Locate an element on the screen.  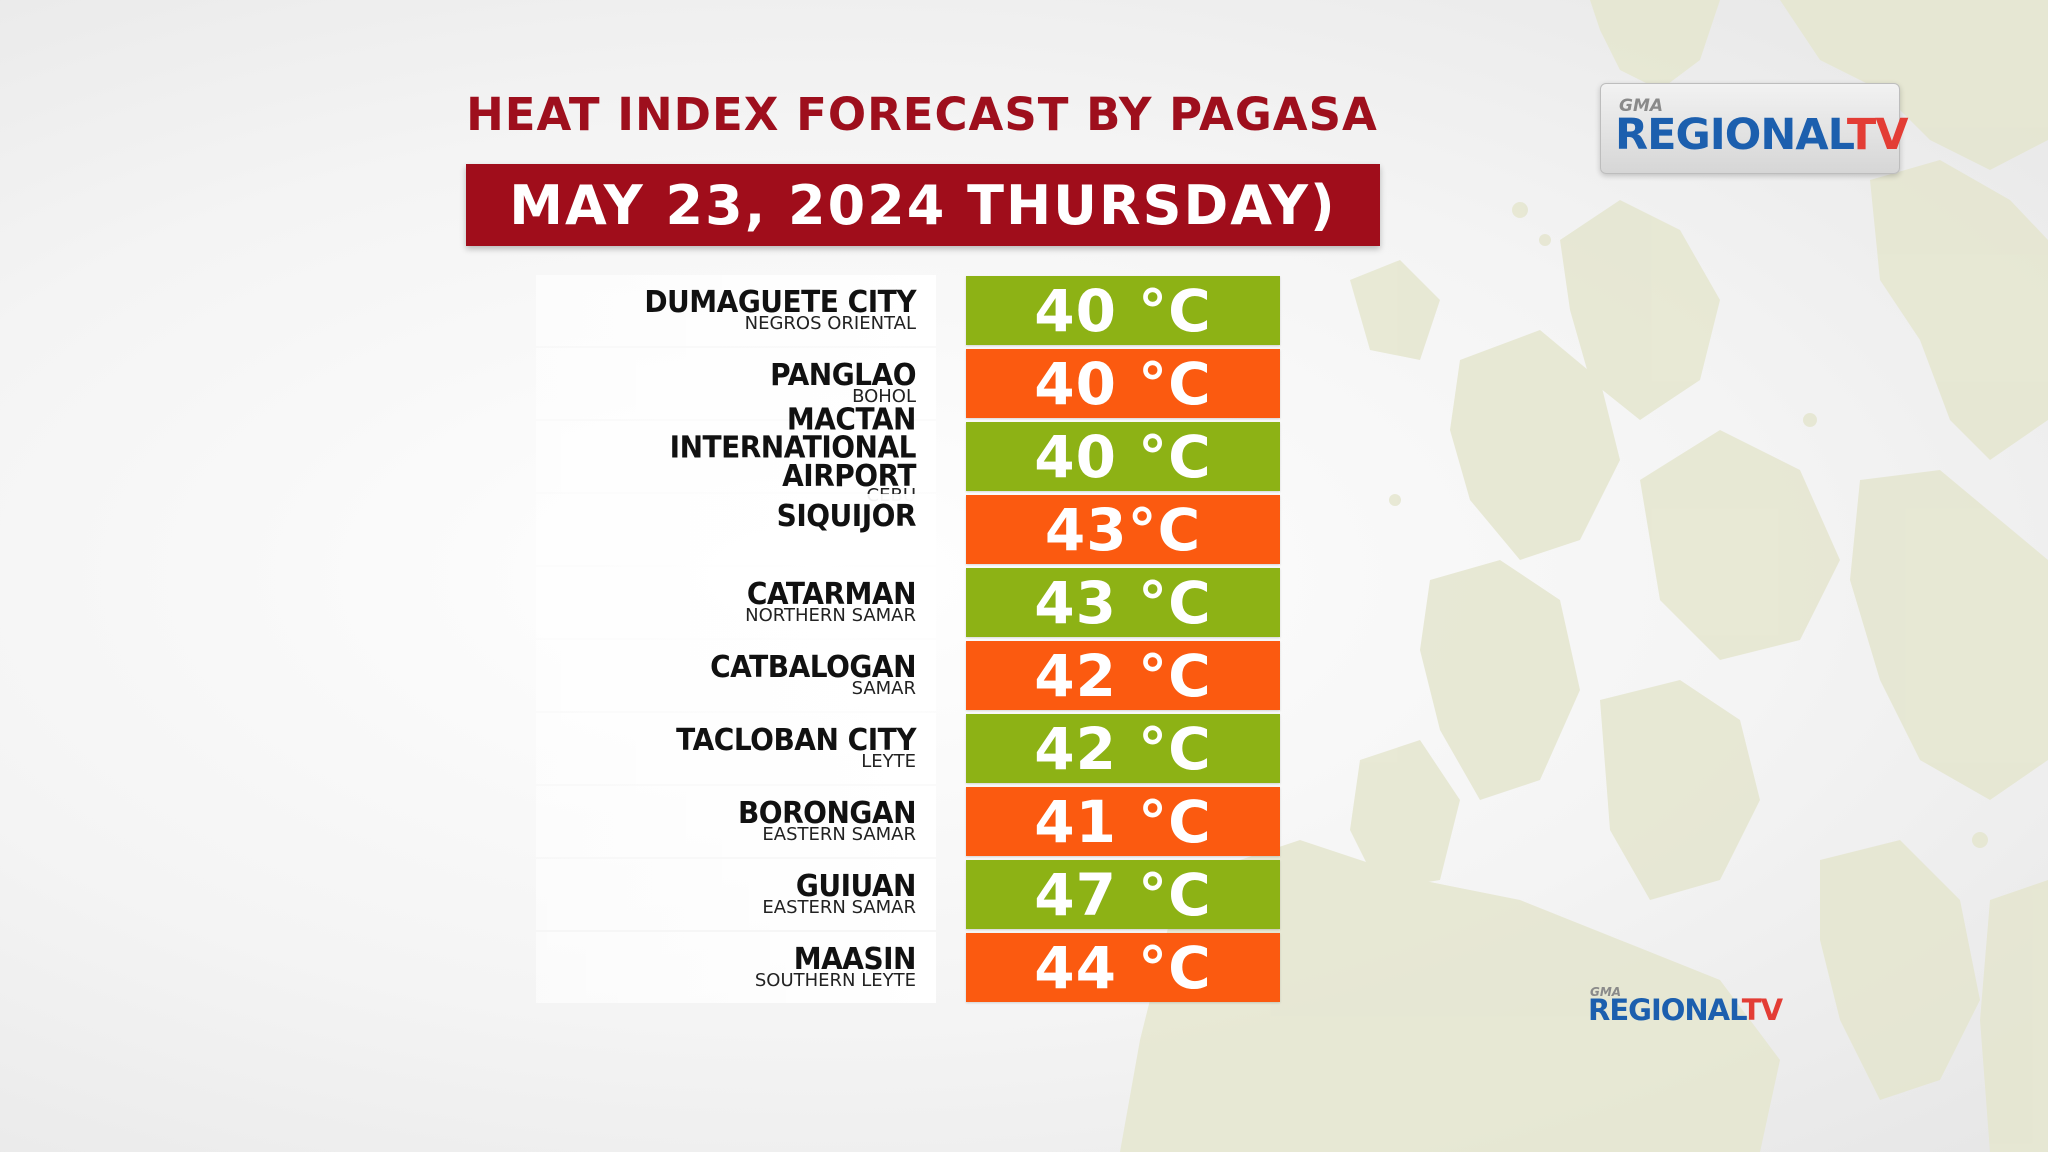
gma-regional-tv-watermark: GMA REGIONALTV is located at coordinates (1688, 1010).